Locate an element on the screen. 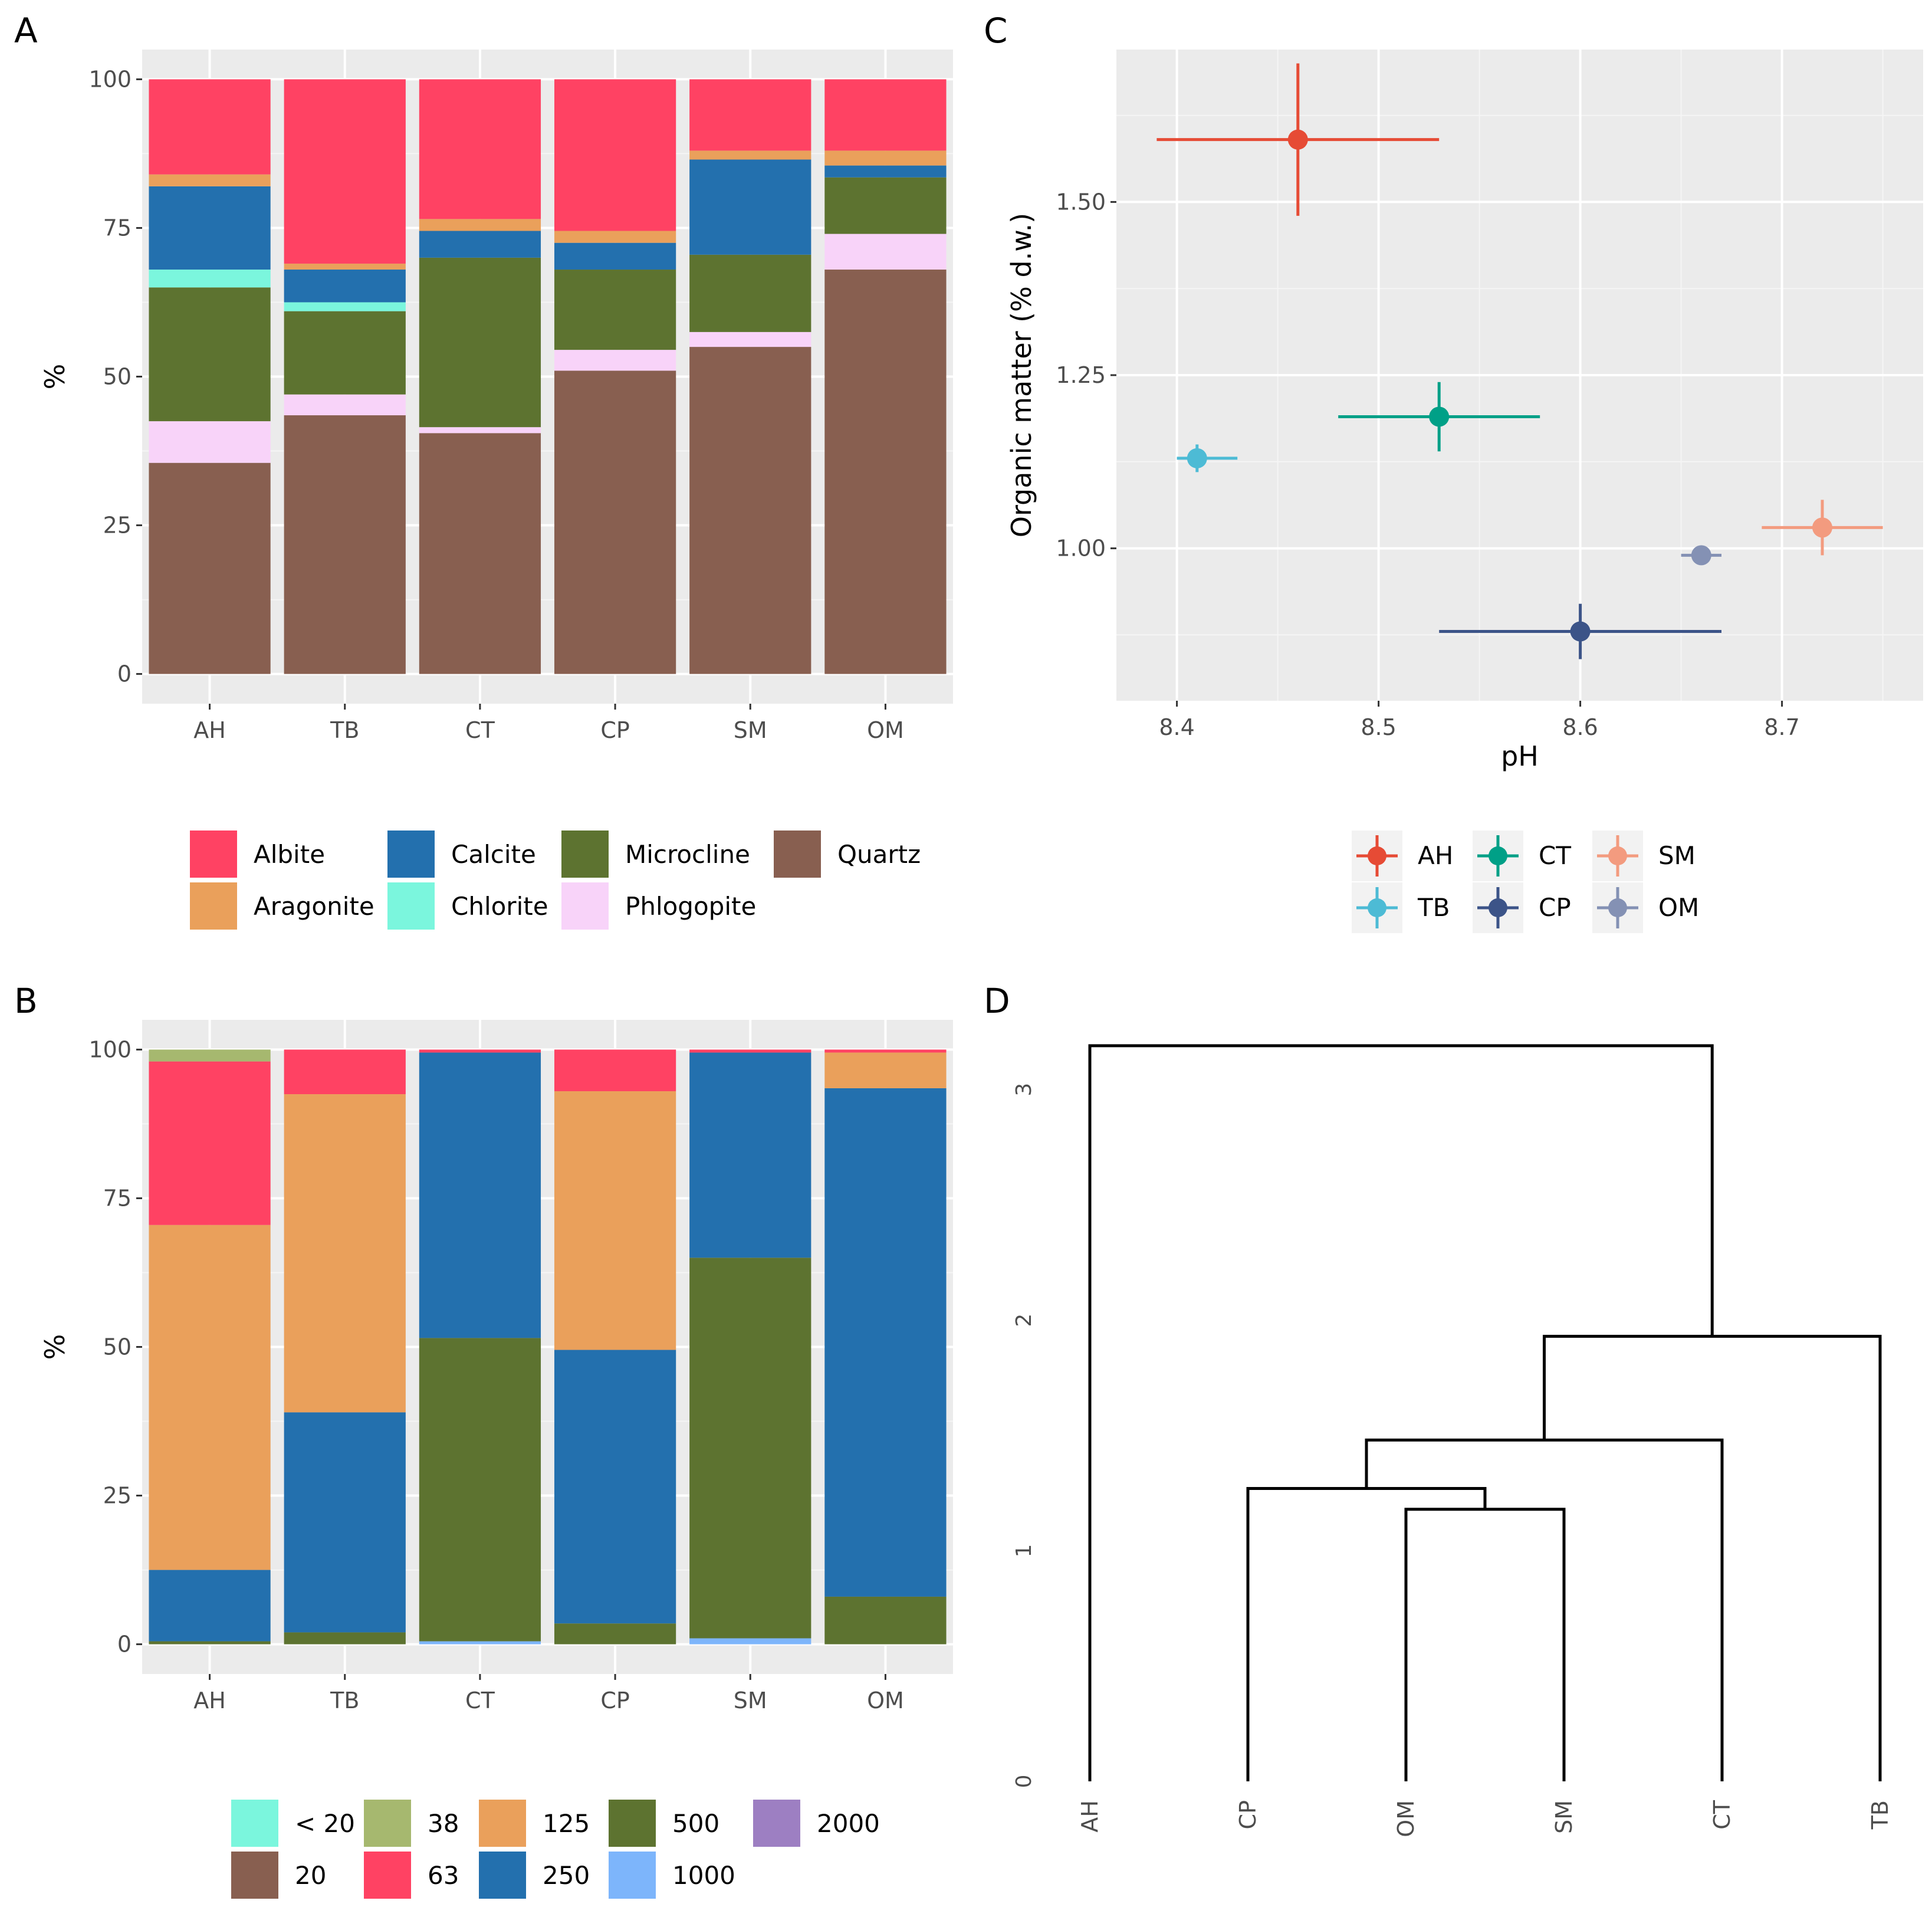  bar-segment-cp-calcite is located at coordinates (615, 256).